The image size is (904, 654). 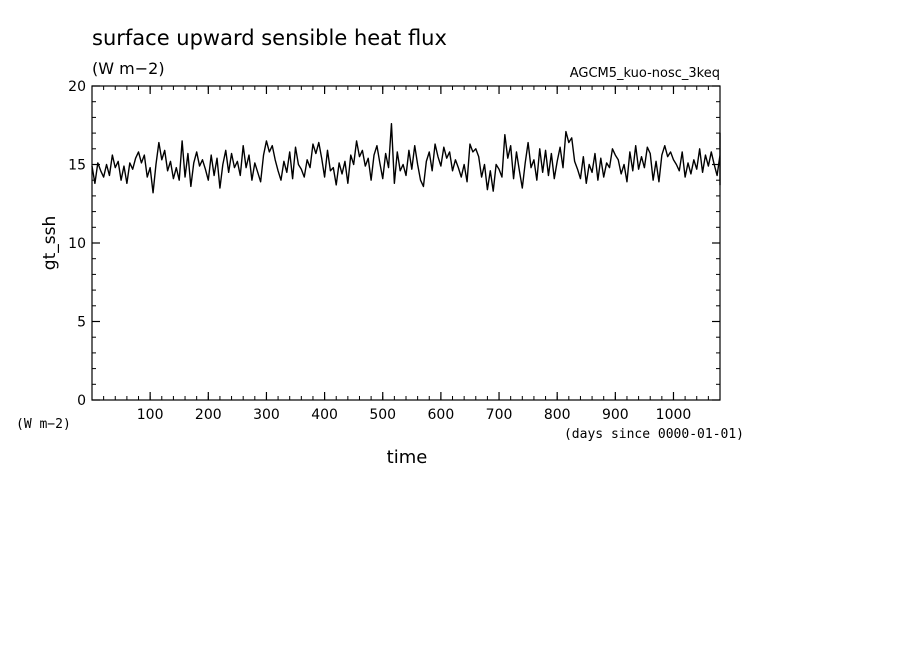 I want to click on x-tick-label: 100, so click(x=150, y=415).